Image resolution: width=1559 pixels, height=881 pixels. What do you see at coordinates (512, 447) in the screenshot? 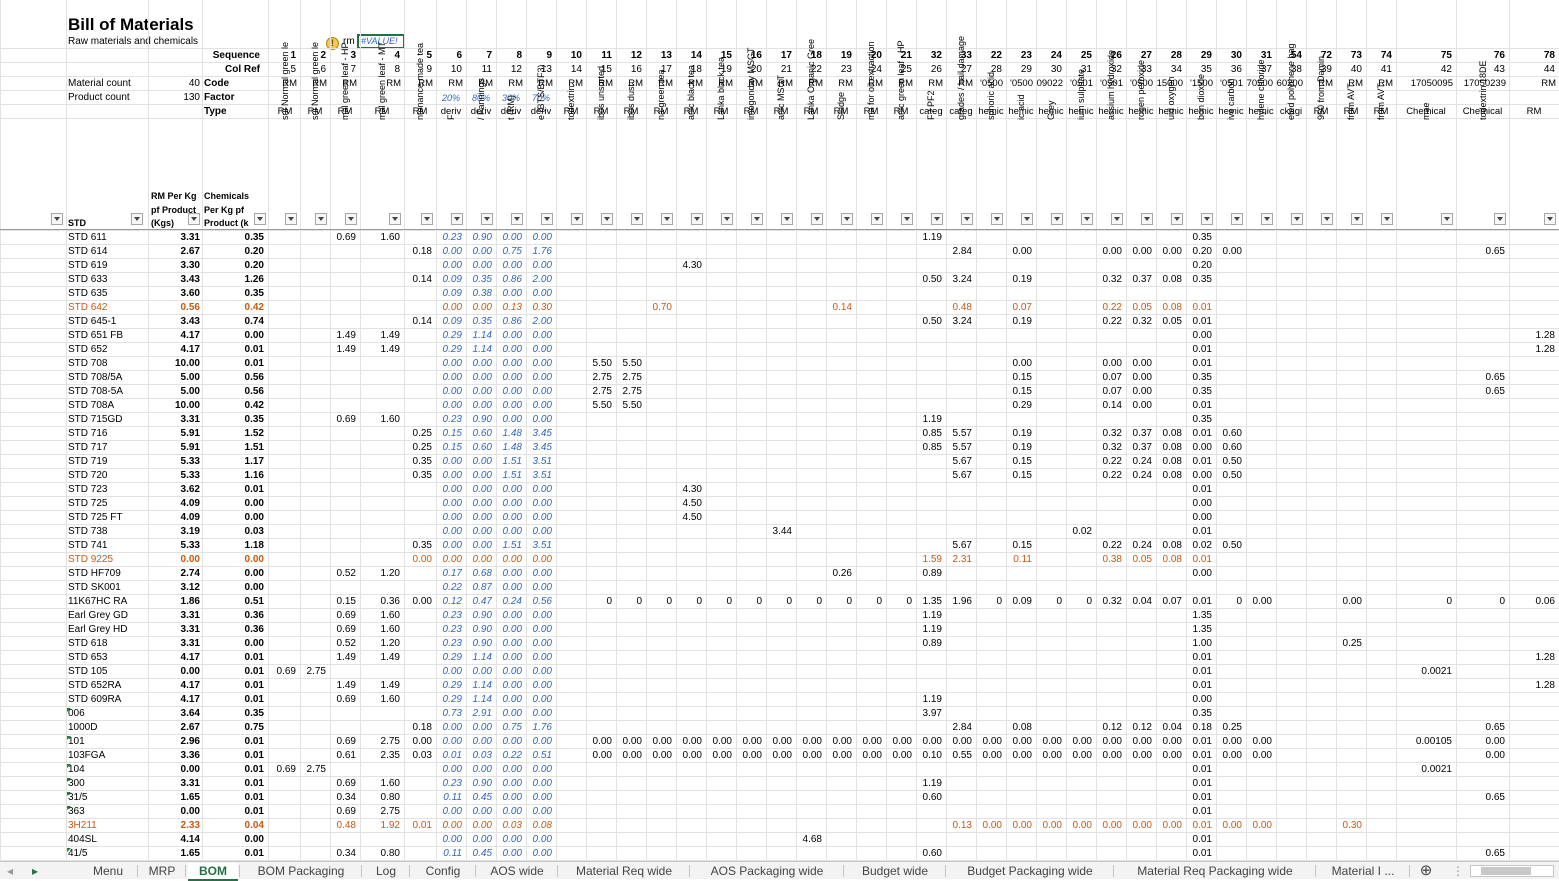
I see `data-cell: 1.48` at bounding box center [512, 447].